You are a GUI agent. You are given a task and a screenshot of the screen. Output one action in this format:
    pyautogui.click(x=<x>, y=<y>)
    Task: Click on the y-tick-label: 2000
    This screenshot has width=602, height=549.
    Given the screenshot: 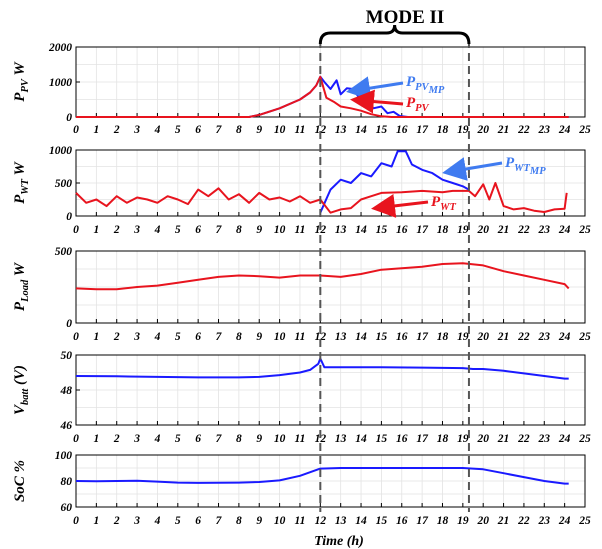 What is the action you would take?
    pyautogui.click(x=60, y=48)
    